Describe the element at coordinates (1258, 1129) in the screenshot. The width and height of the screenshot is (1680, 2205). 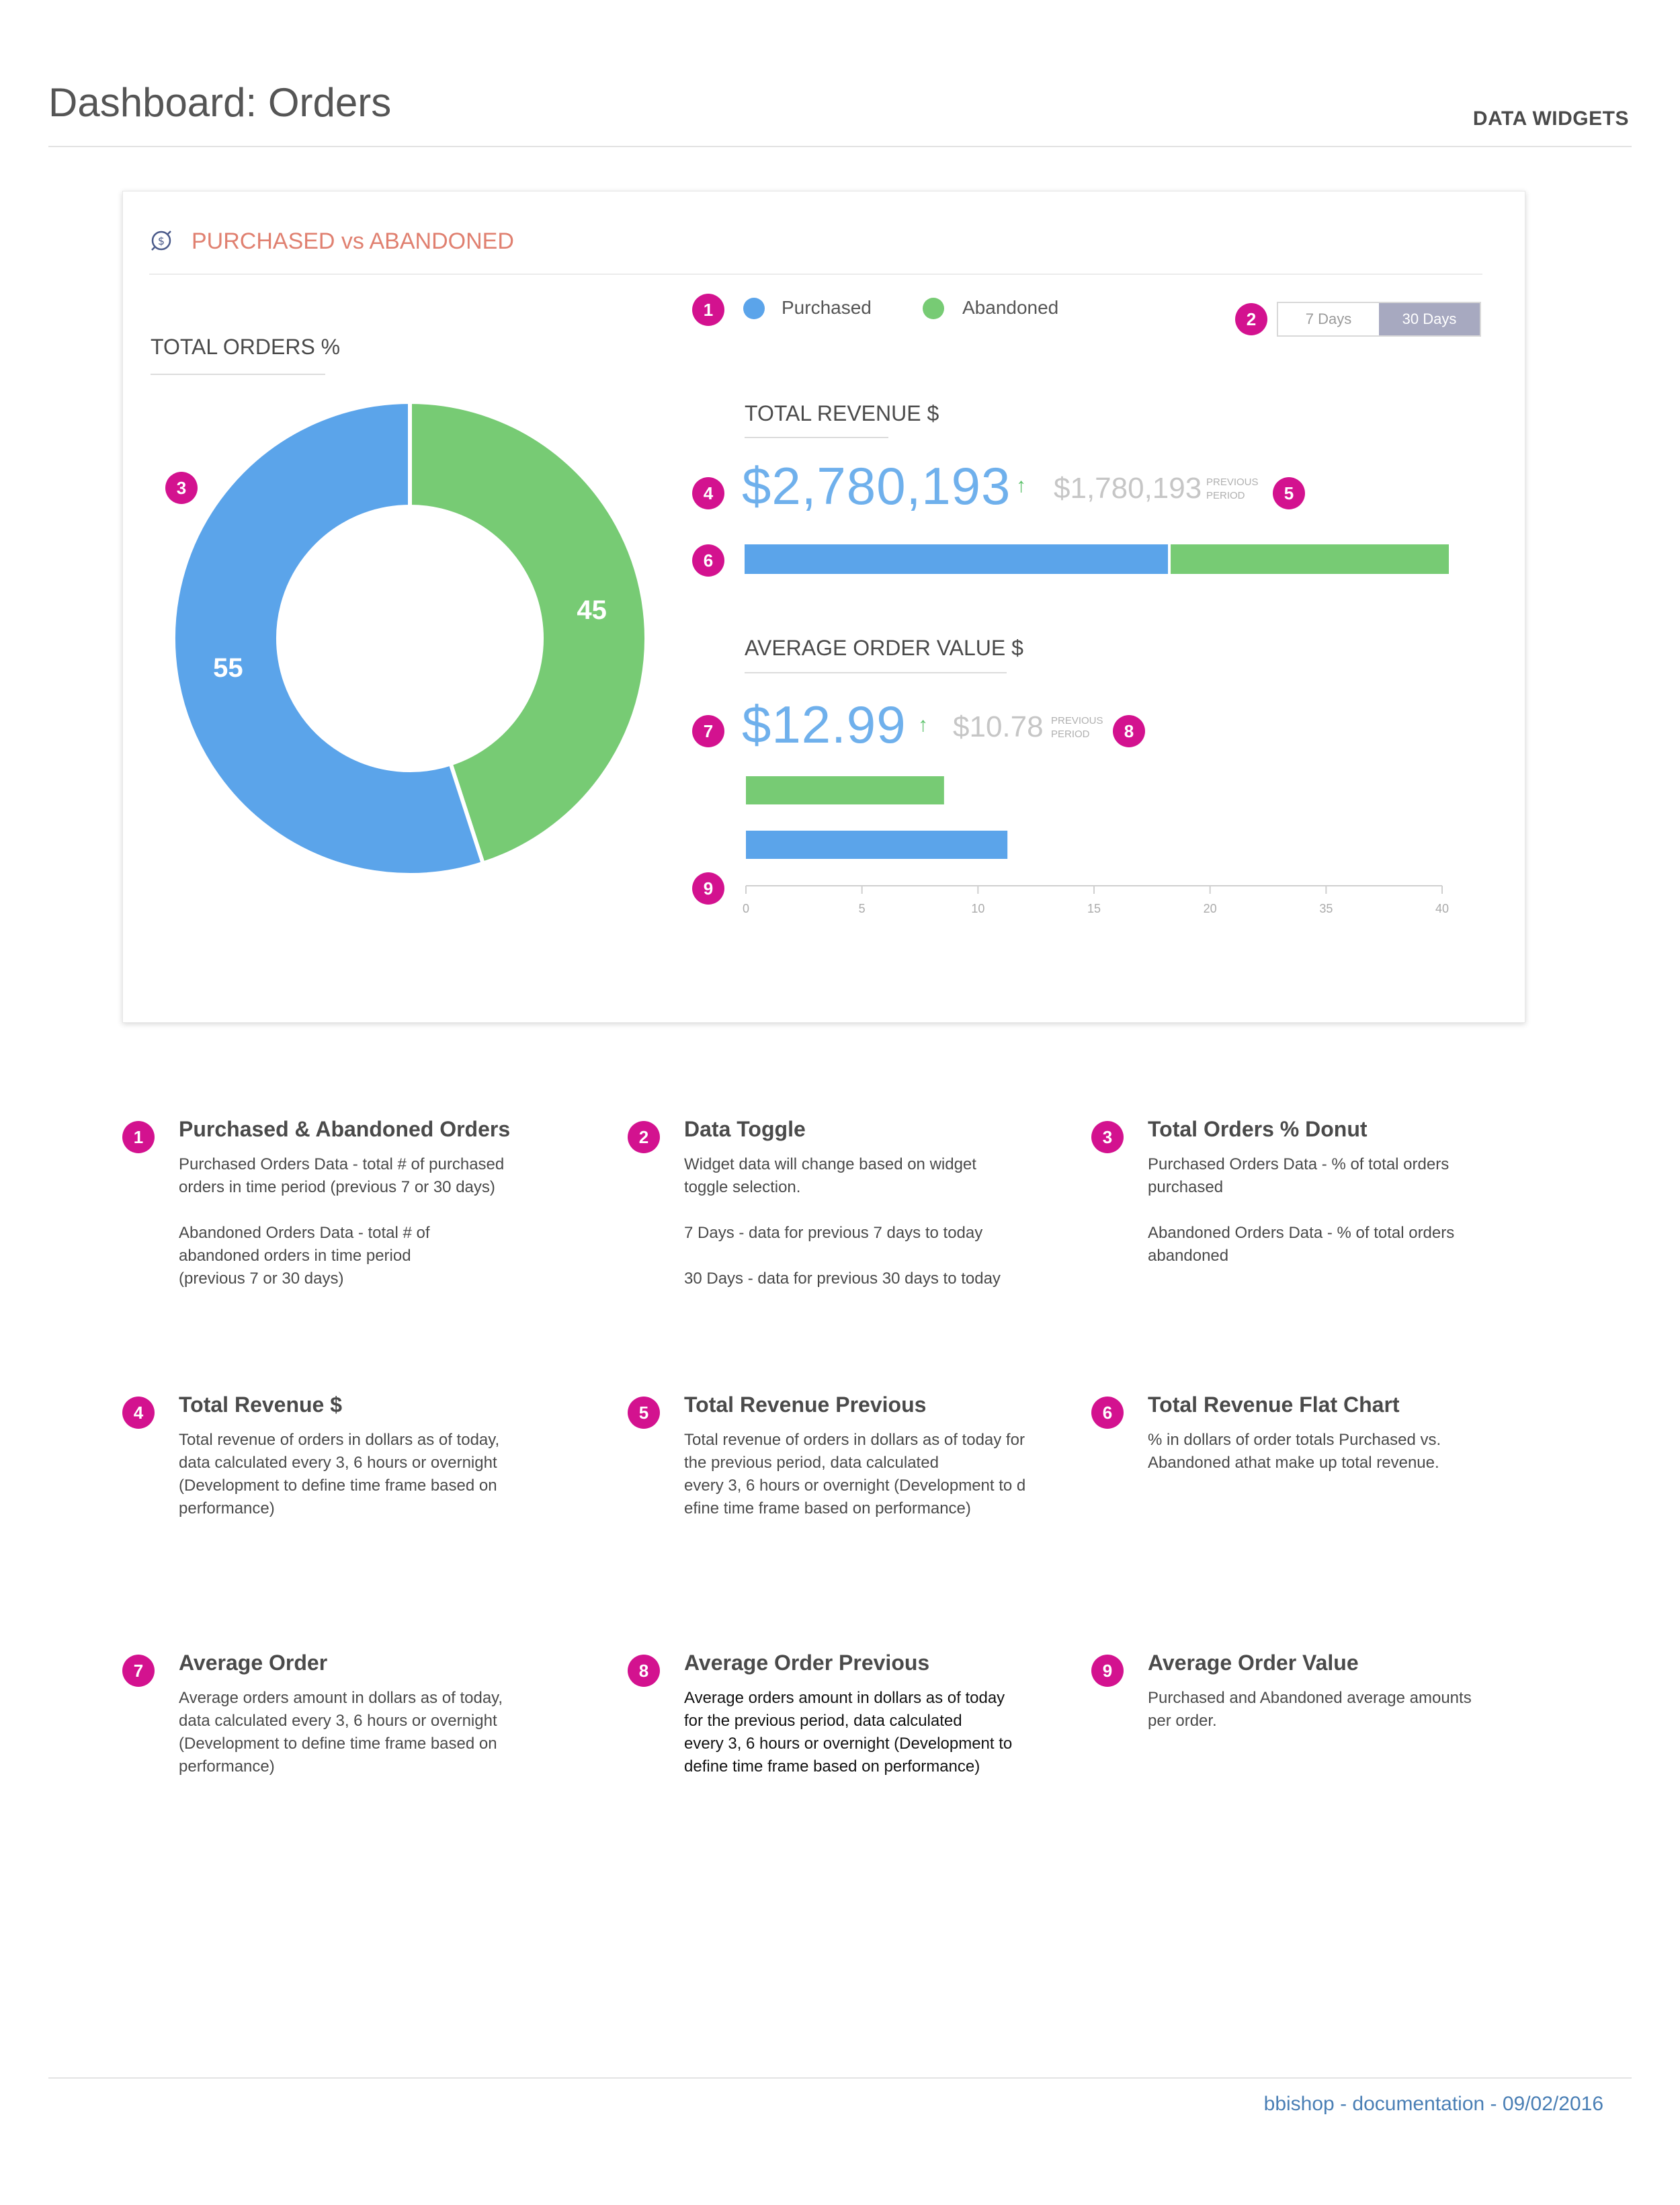
I see `description-title-3: Total Orders % Donut` at that location.